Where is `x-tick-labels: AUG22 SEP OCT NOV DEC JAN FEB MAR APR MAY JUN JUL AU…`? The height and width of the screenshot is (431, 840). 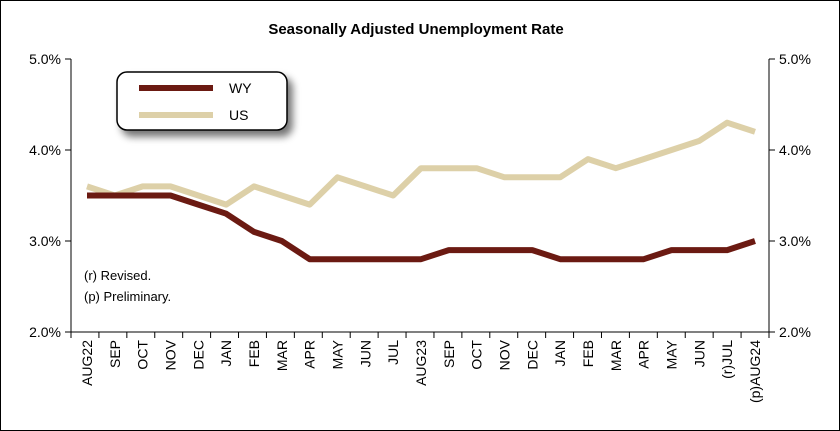 x-tick-labels: AUG22 SEP OCT NOV DEC JAN FEB MAR APR MAY JUN JUL AU… is located at coordinates (420, 367).